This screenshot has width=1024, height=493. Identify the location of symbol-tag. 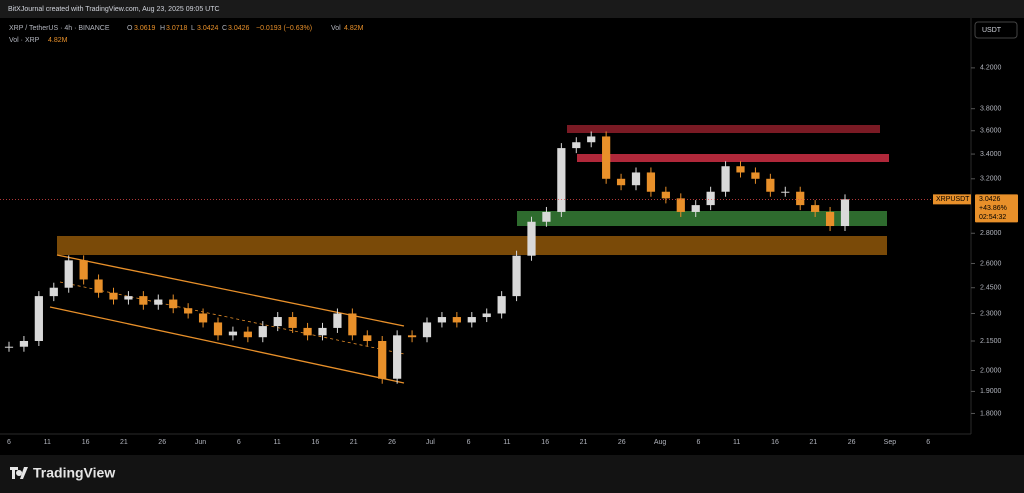
(952, 199).